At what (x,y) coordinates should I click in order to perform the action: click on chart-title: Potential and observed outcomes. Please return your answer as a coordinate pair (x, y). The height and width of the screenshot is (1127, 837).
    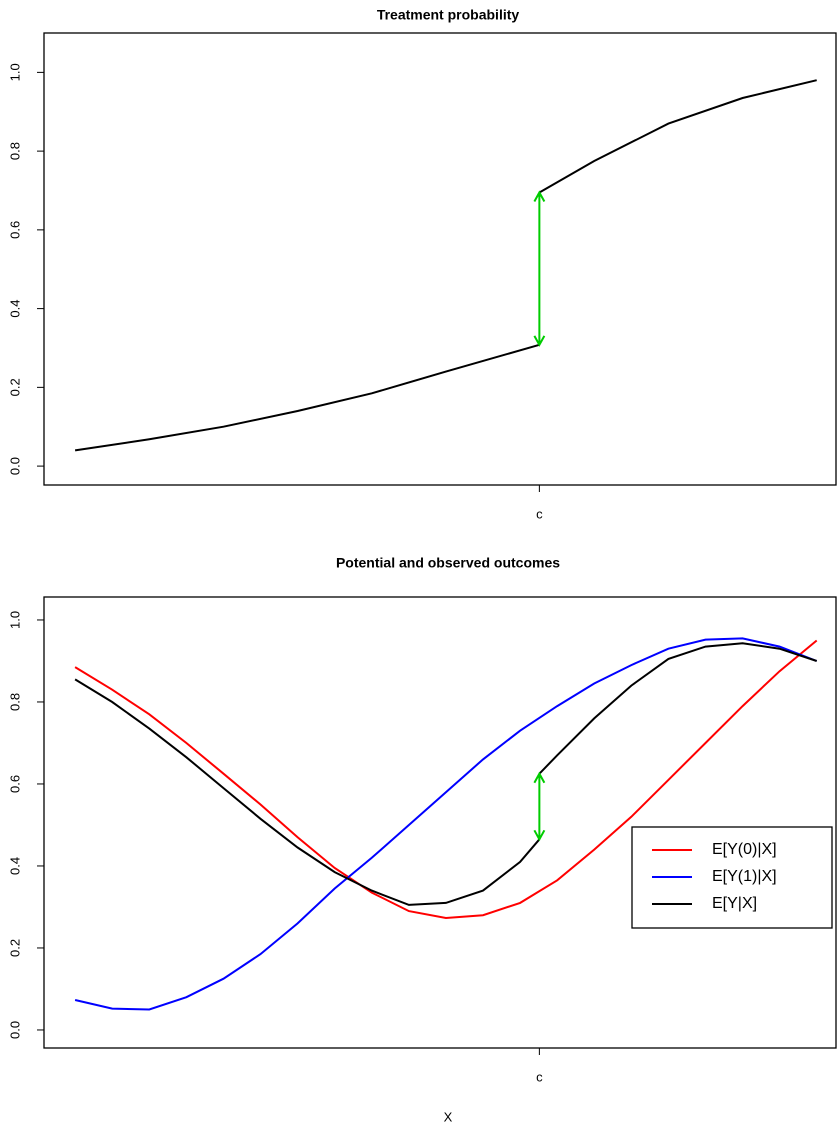
    Looking at the image, I should click on (448, 563).